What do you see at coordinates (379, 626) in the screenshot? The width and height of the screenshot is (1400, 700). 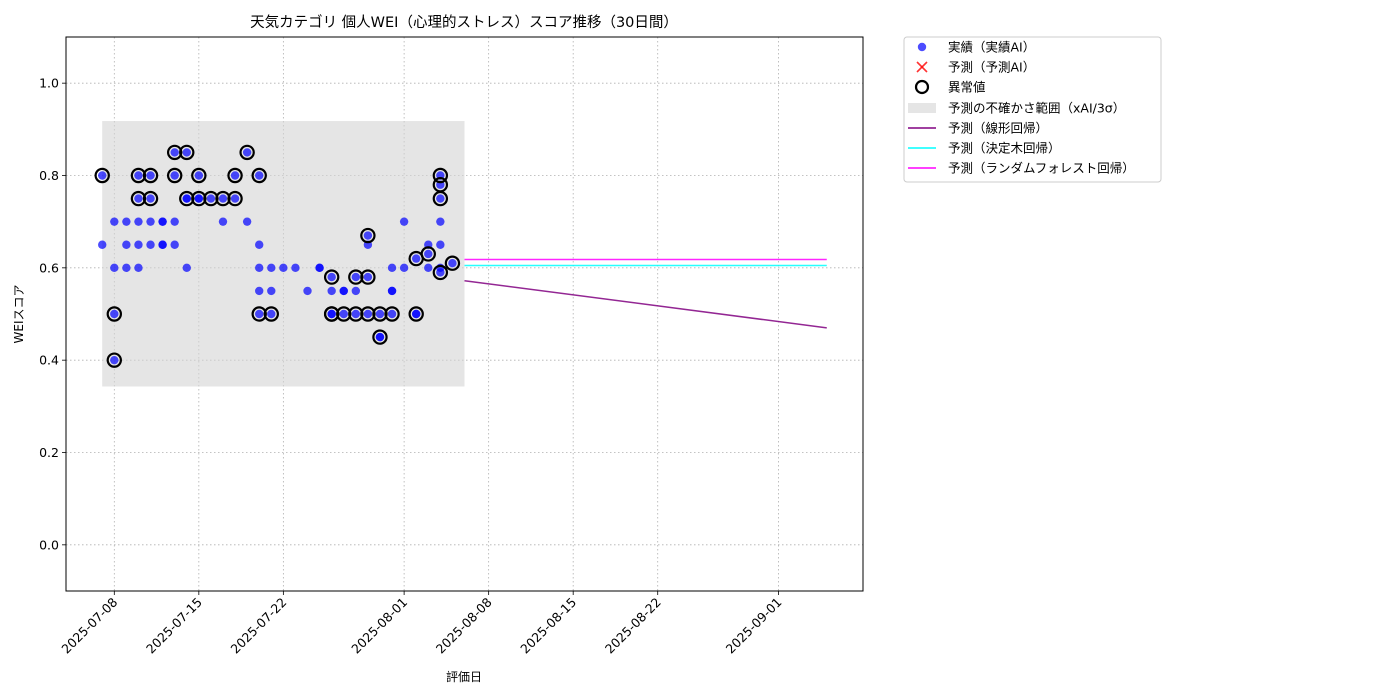 I see `x-tick-label: 2025-08-01` at bounding box center [379, 626].